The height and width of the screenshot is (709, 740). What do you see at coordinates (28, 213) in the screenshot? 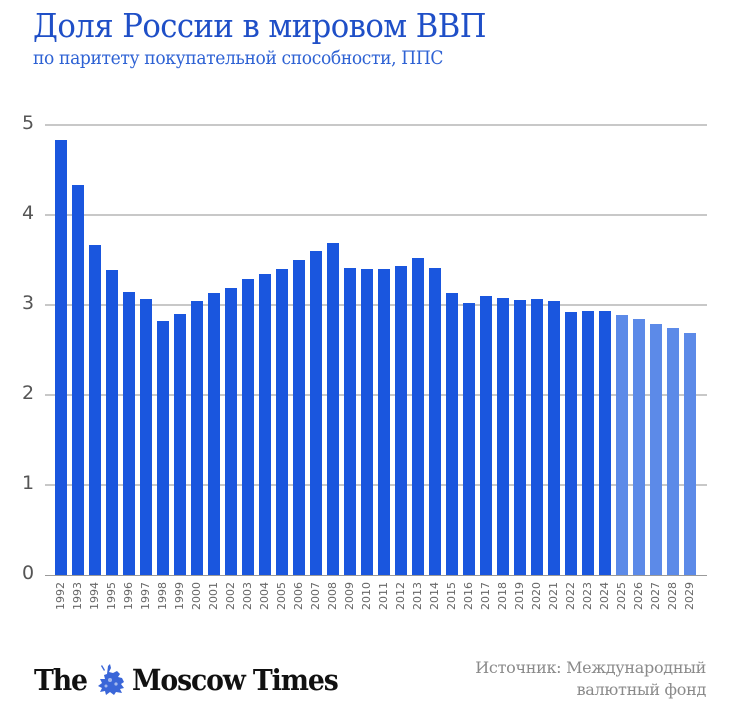
I see `y-tick-label: 4` at bounding box center [28, 213].